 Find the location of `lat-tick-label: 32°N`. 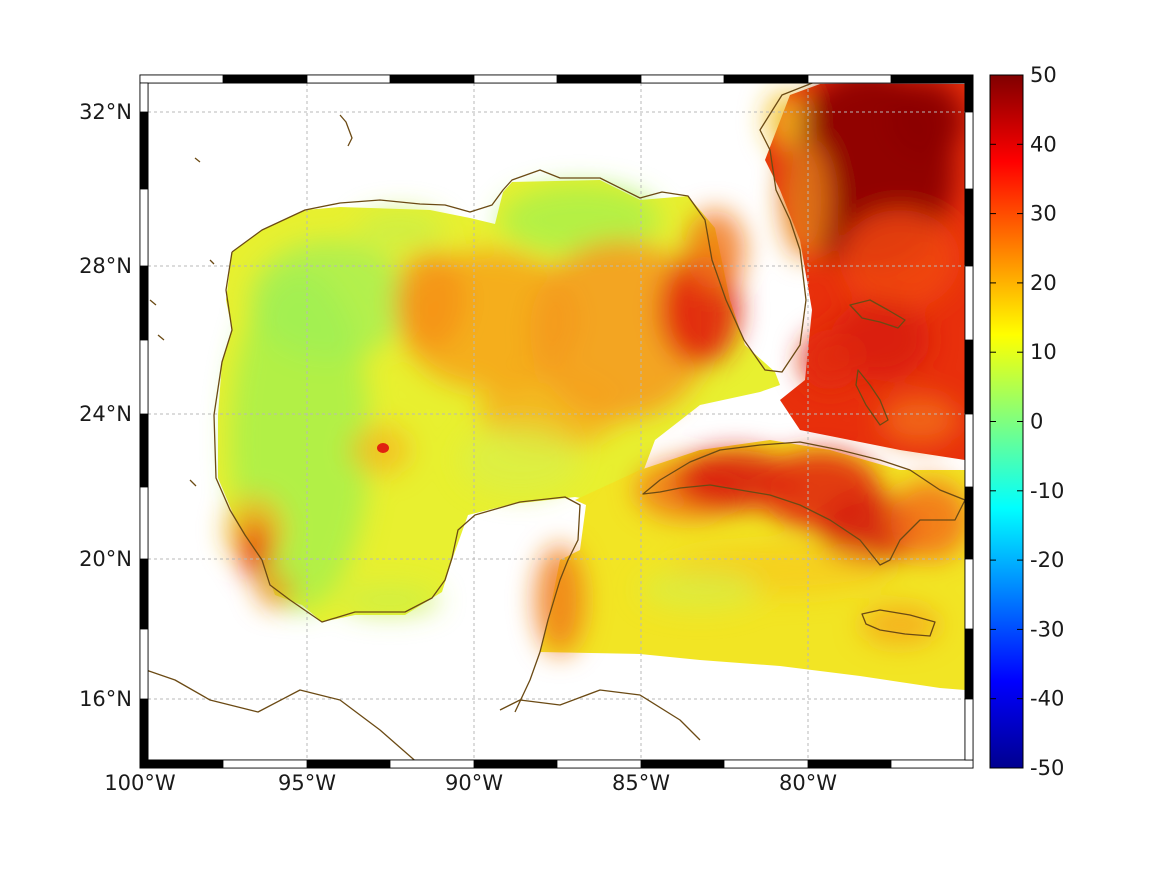

lat-tick-label: 32°N is located at coordinates (105, 112).